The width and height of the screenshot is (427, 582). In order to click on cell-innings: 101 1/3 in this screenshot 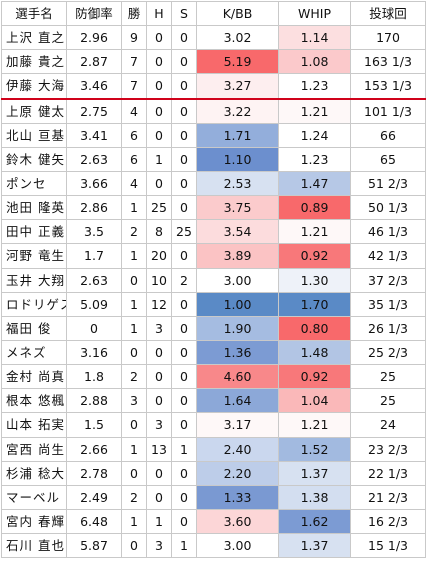, I will do `click(388, 111)`.